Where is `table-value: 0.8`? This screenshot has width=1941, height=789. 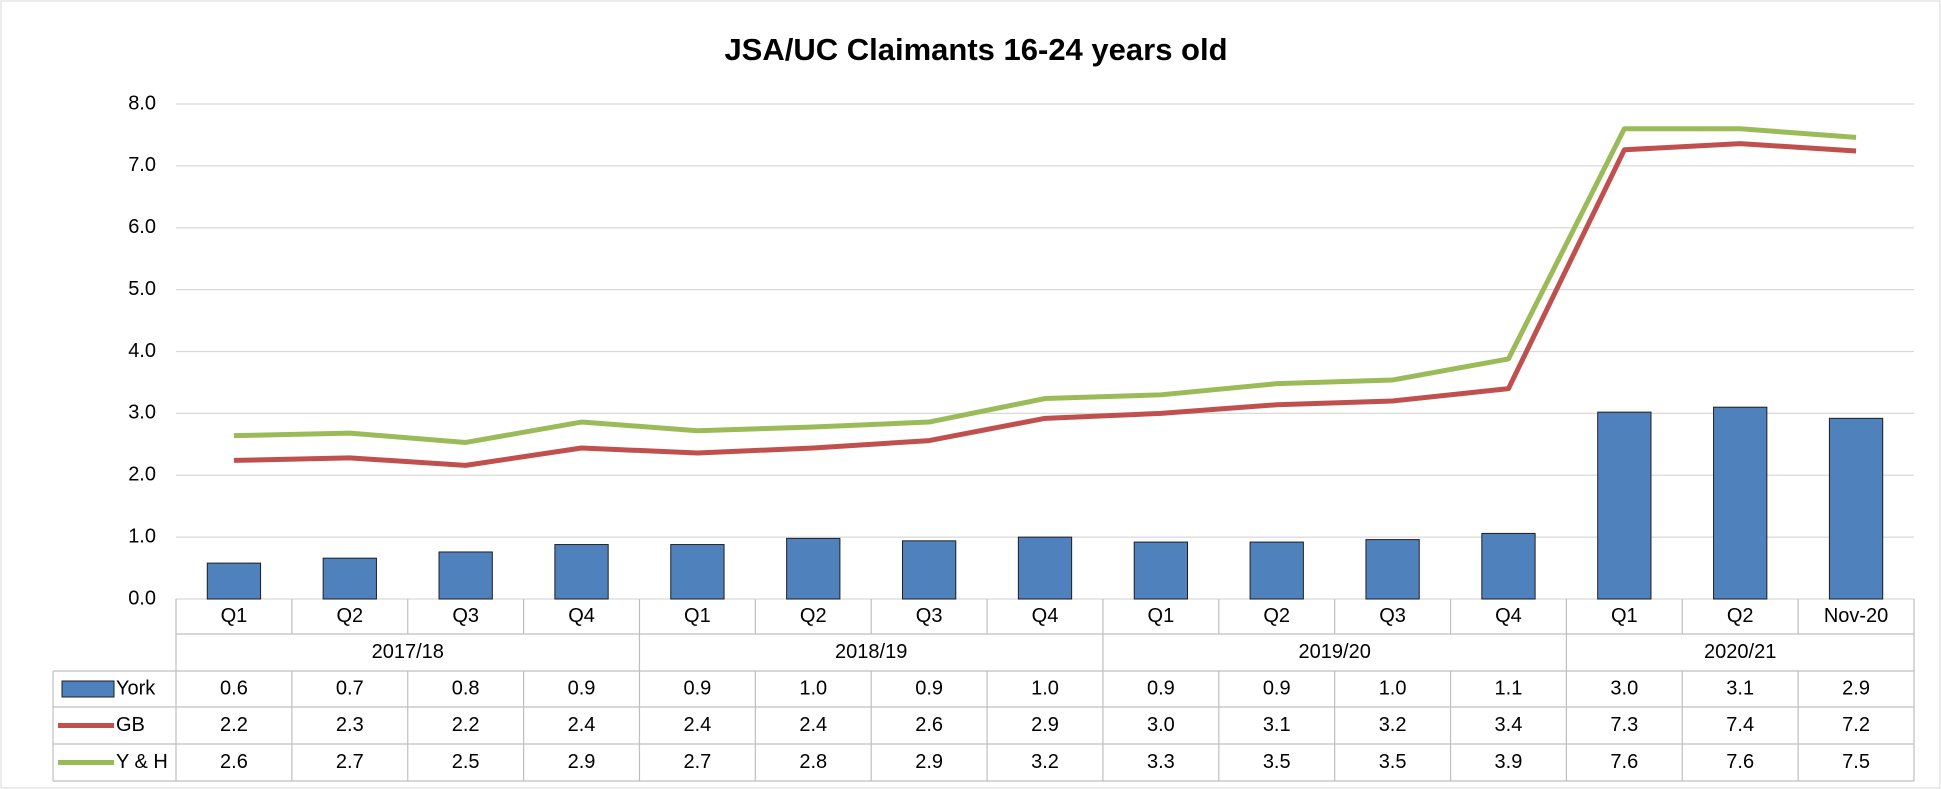 table-value: 0.8 is located at coordinates (466, 688).